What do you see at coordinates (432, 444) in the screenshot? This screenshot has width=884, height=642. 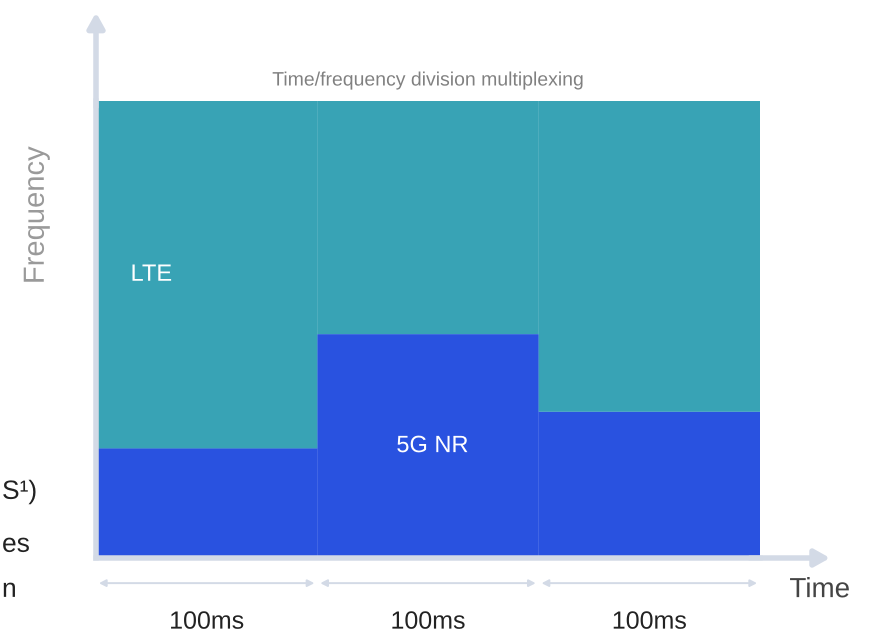 I see `series-label: 5G NR` at bounding box center [432, 444].